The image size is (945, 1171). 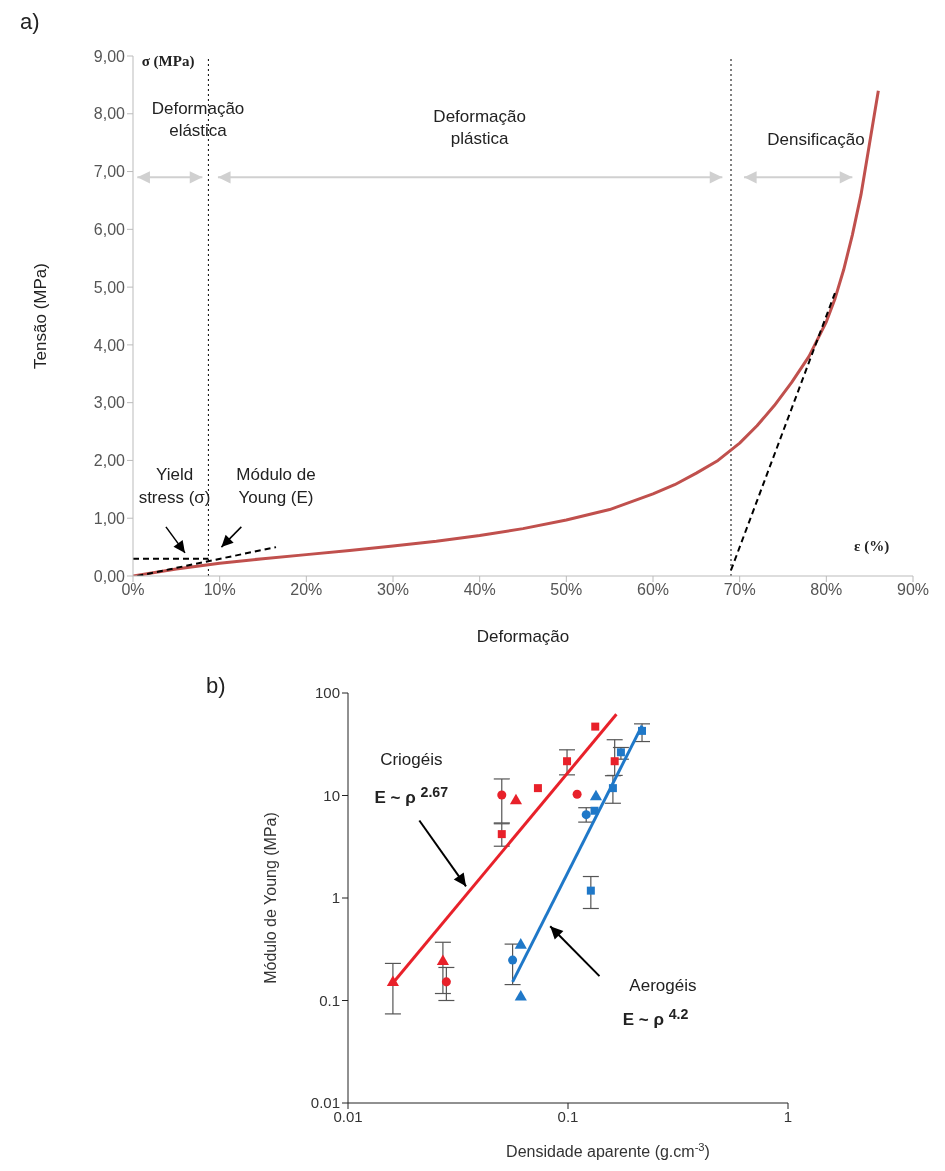 I want to click on text: a), so click(x=30, y=22).